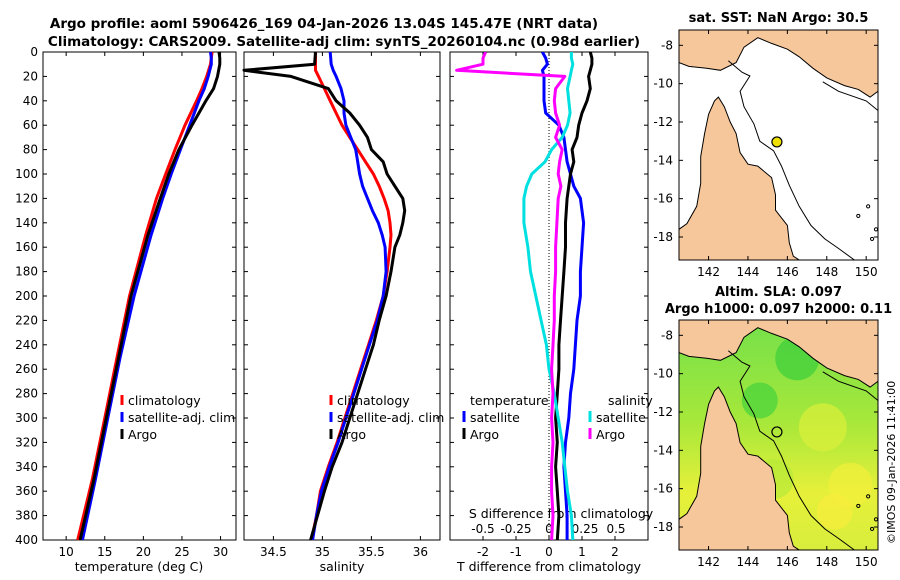 The height and width of the screenshot is (580, 900). I want to click on map-title: Argo h1000: 0.097 h2000: 0.11, so click(778, 309).